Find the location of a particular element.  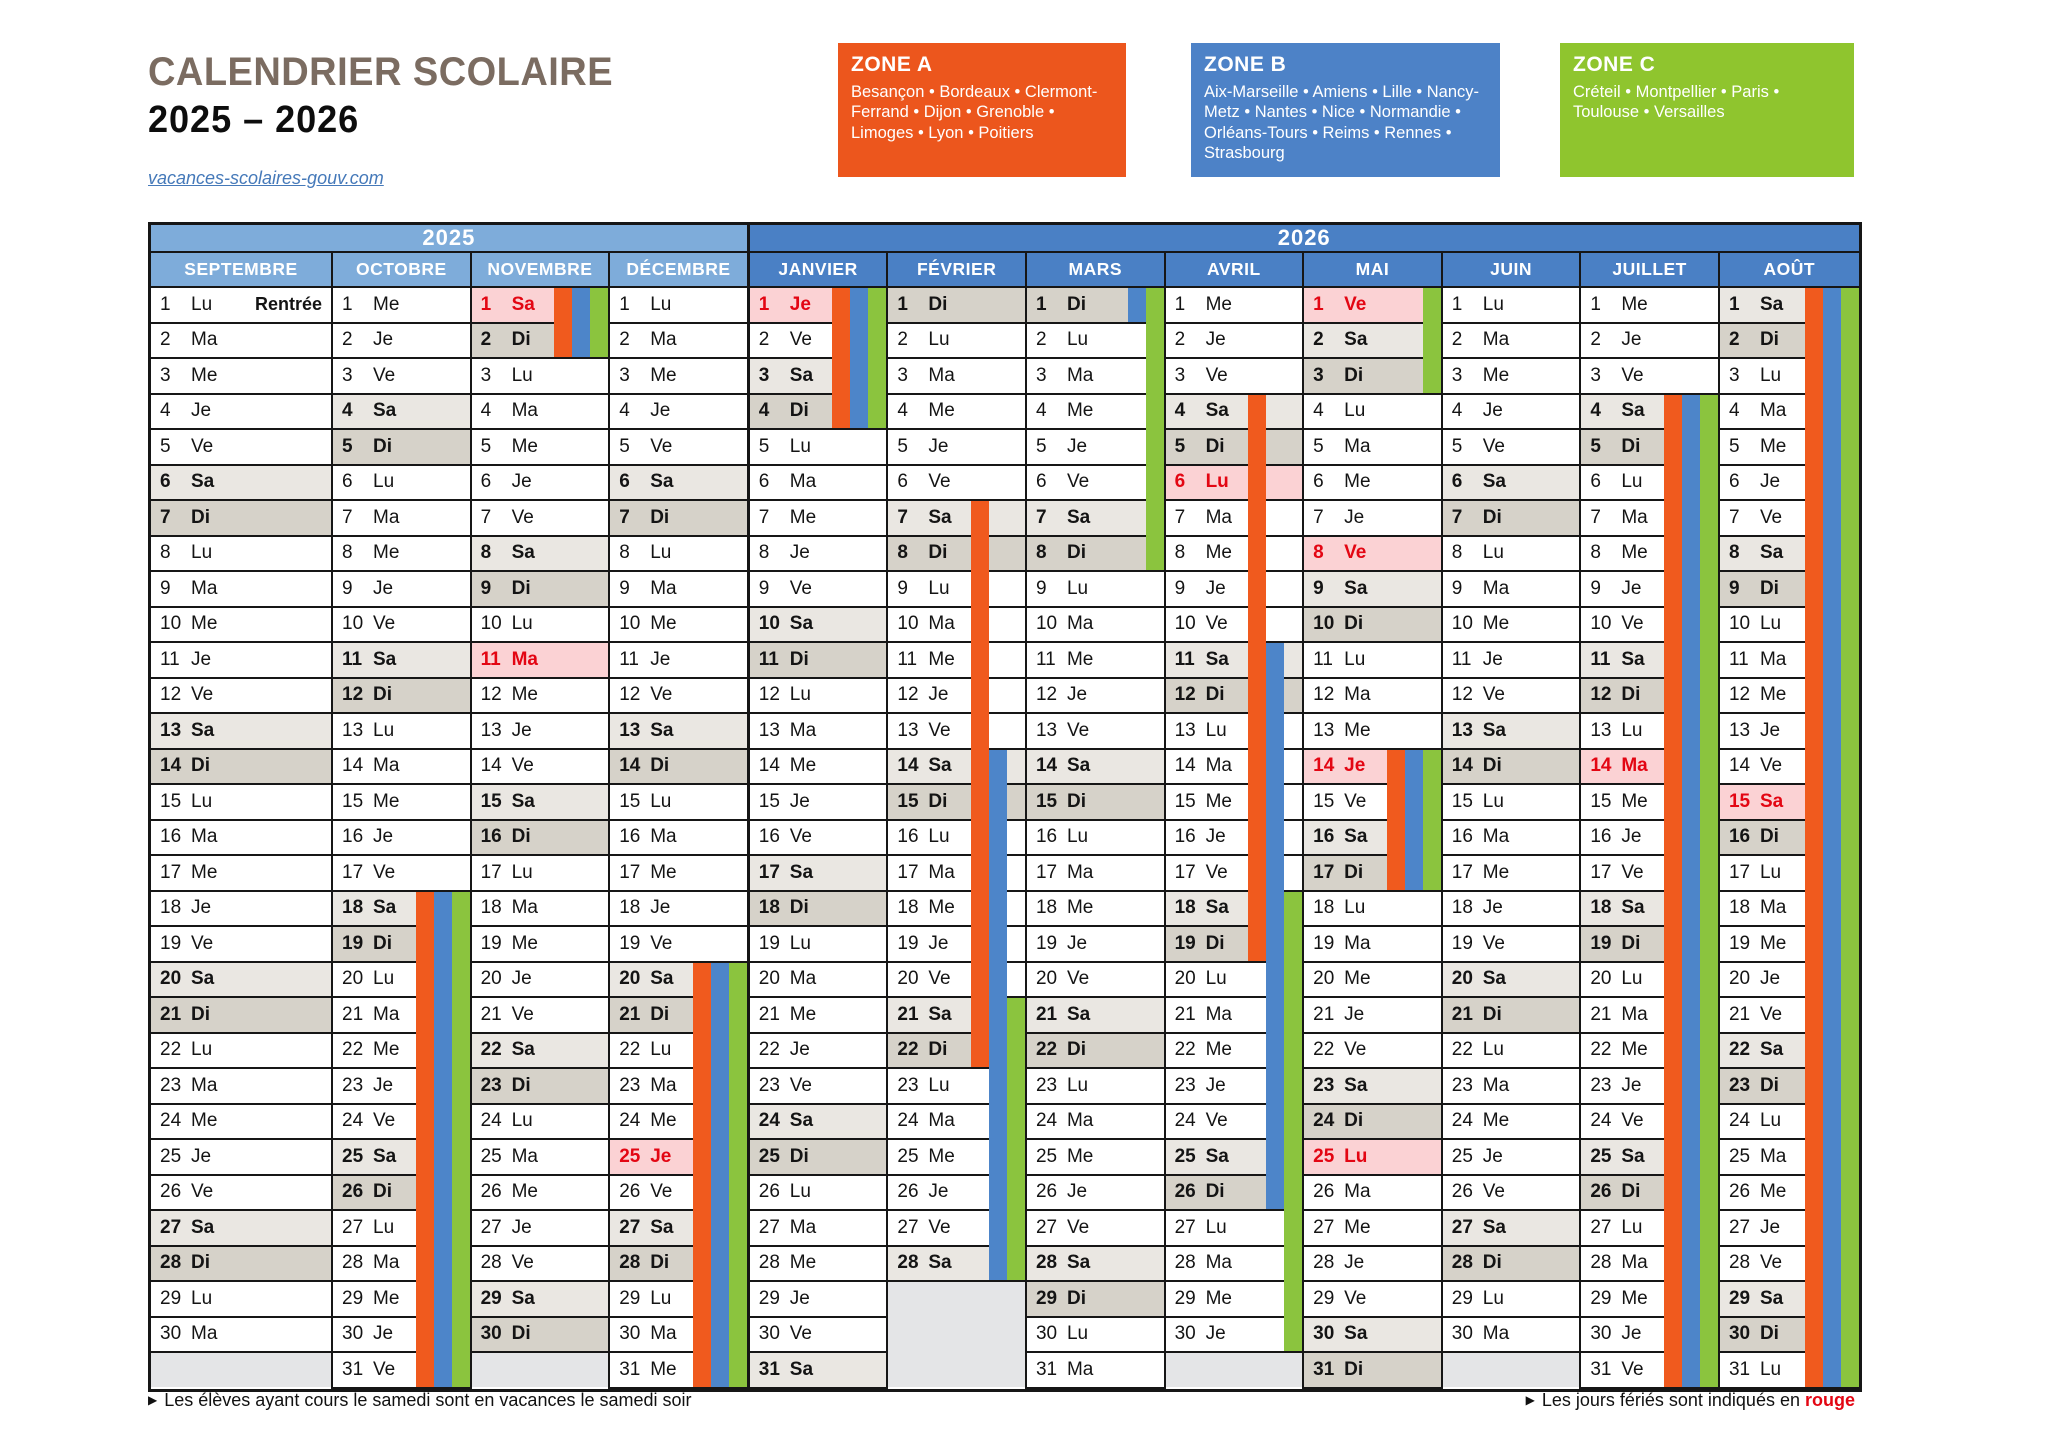

day-cell: 31 Di is located at coordinates (1372, 1371).